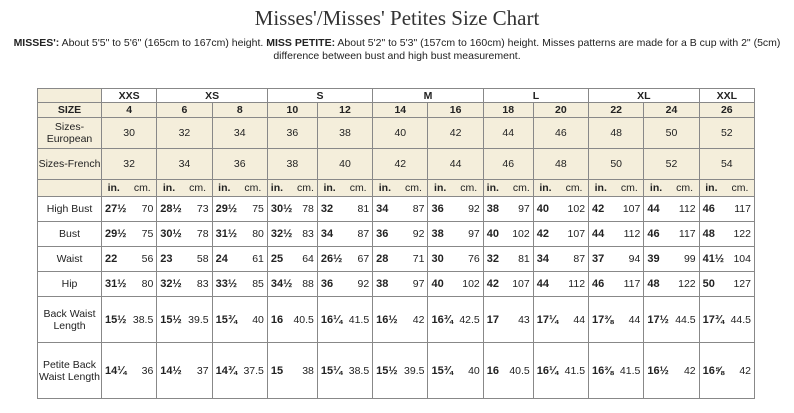 This screenshot has width=794, height=413. Describe the element at coordinates (508, 110) in the screenshot. I see `size-value: 18` at that location.